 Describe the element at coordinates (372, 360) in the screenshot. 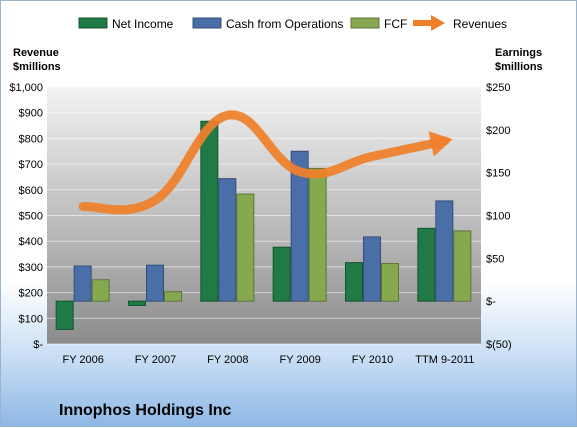

I see `category-label: FY 2010` at that location.